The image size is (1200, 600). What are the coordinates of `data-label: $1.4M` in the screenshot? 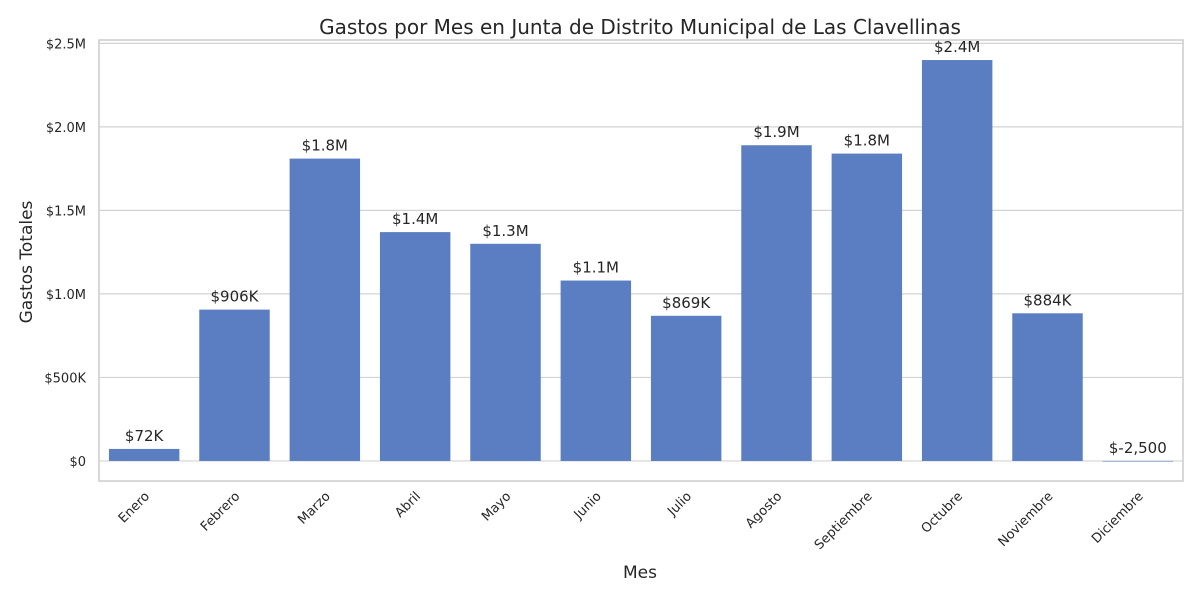 It's located at (415, 219).